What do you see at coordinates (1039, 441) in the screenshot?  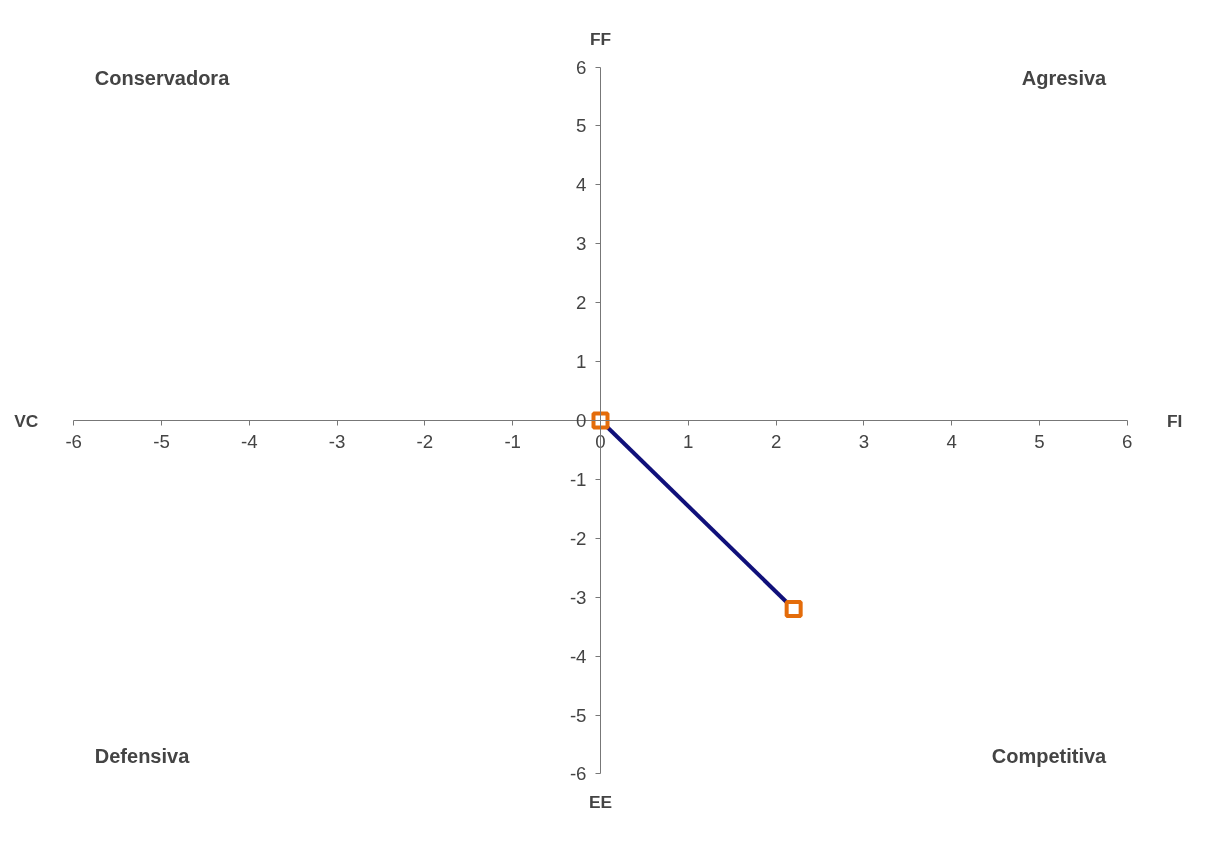 I see `x-tick-label: 5` at bounding box center [1039, 441].